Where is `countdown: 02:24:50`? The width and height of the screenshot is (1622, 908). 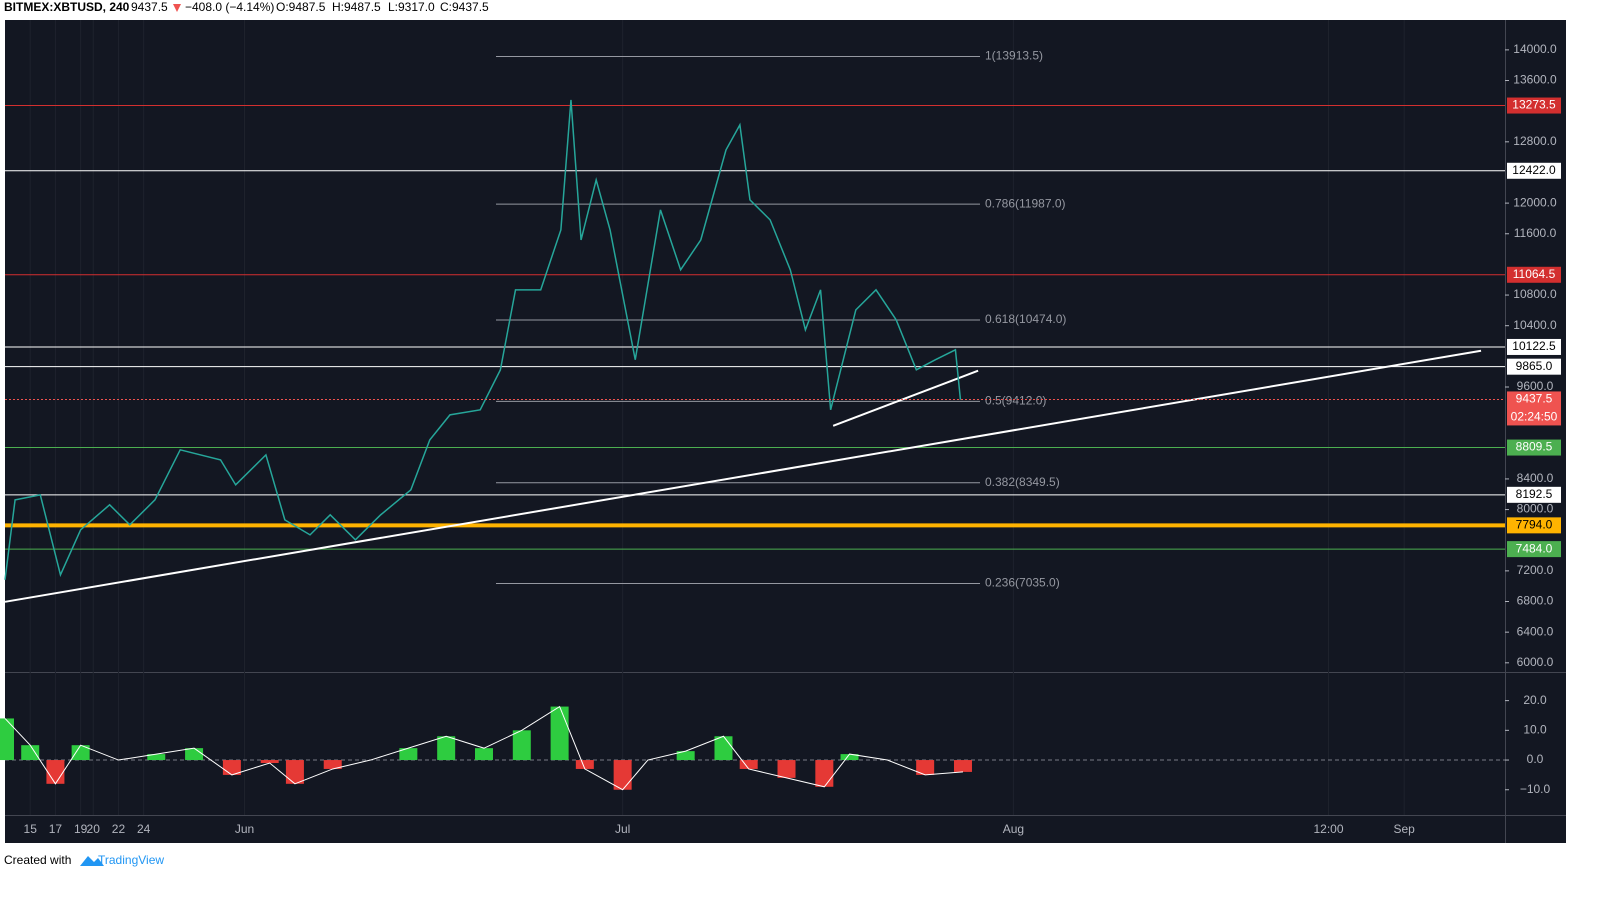
countdown: 02:24:50 is located at coordinates (1534, 417).